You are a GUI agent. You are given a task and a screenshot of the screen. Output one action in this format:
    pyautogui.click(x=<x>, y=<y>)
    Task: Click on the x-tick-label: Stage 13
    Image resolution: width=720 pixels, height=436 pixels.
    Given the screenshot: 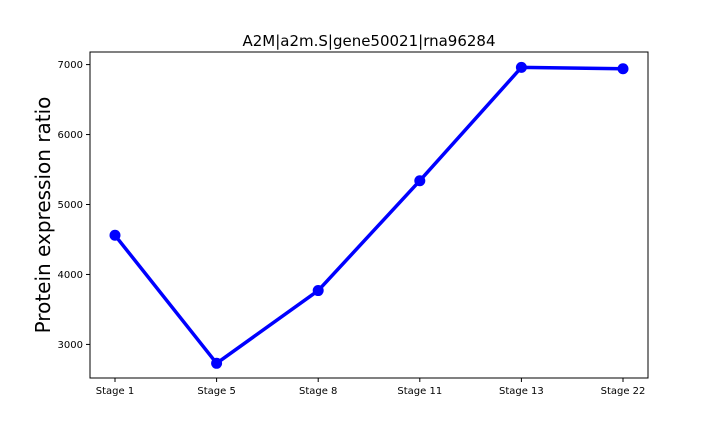 What is the action you would take?
    pyautogui.click(x=521, y=391)
    